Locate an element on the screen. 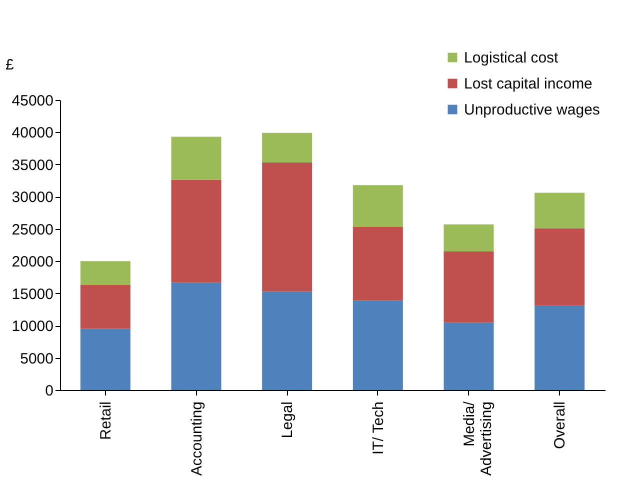 Image resolution: width=639 pixels, height=490 pixels. y-tick-label: 0 is located at coordinates (49, 391).